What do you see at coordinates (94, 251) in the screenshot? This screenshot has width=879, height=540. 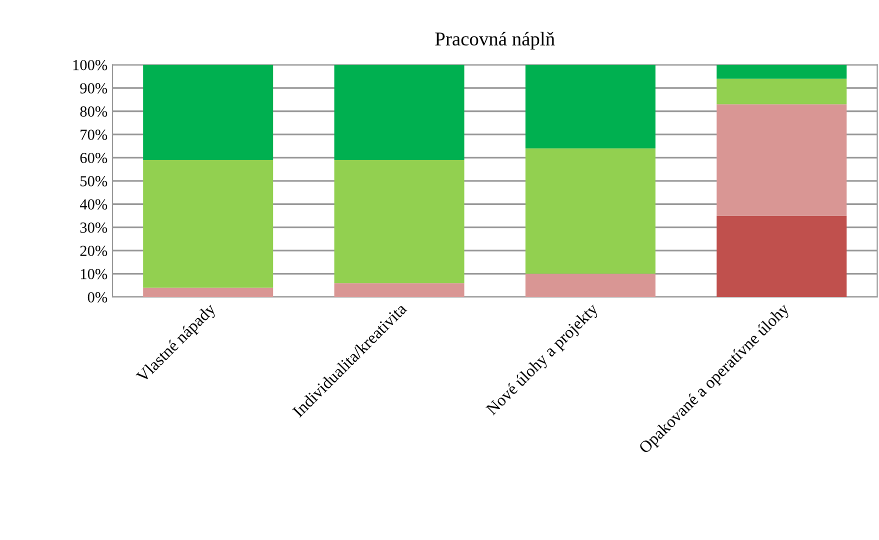 I see `y-tick-label: 20%` at bounding box center [94, 251].